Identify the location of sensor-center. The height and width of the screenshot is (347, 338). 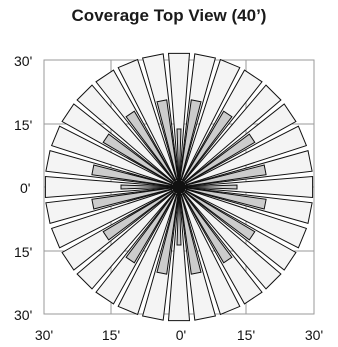
(179, 187).